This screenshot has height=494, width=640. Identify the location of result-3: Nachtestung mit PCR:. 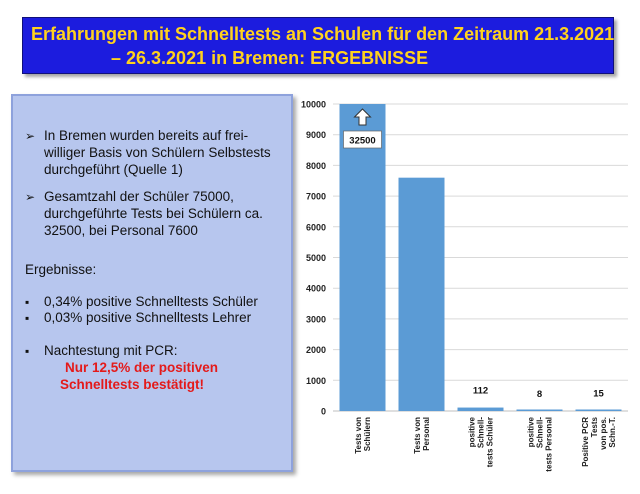
(111, 350).